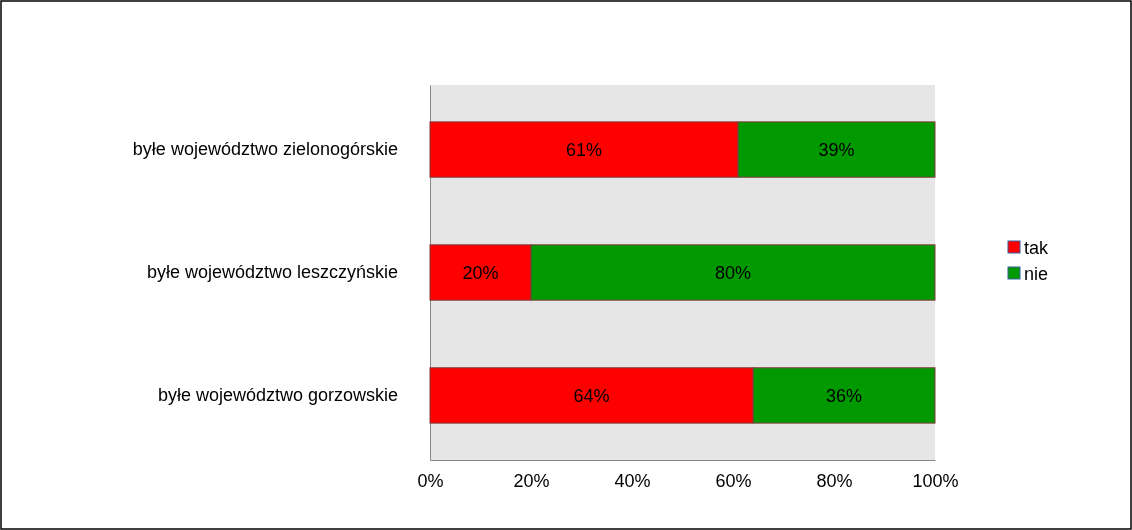  What do you see at coordinates (733, 480) in the screenshot?
I see `x-tick-label: 60%` at bounding box center [733, 480].